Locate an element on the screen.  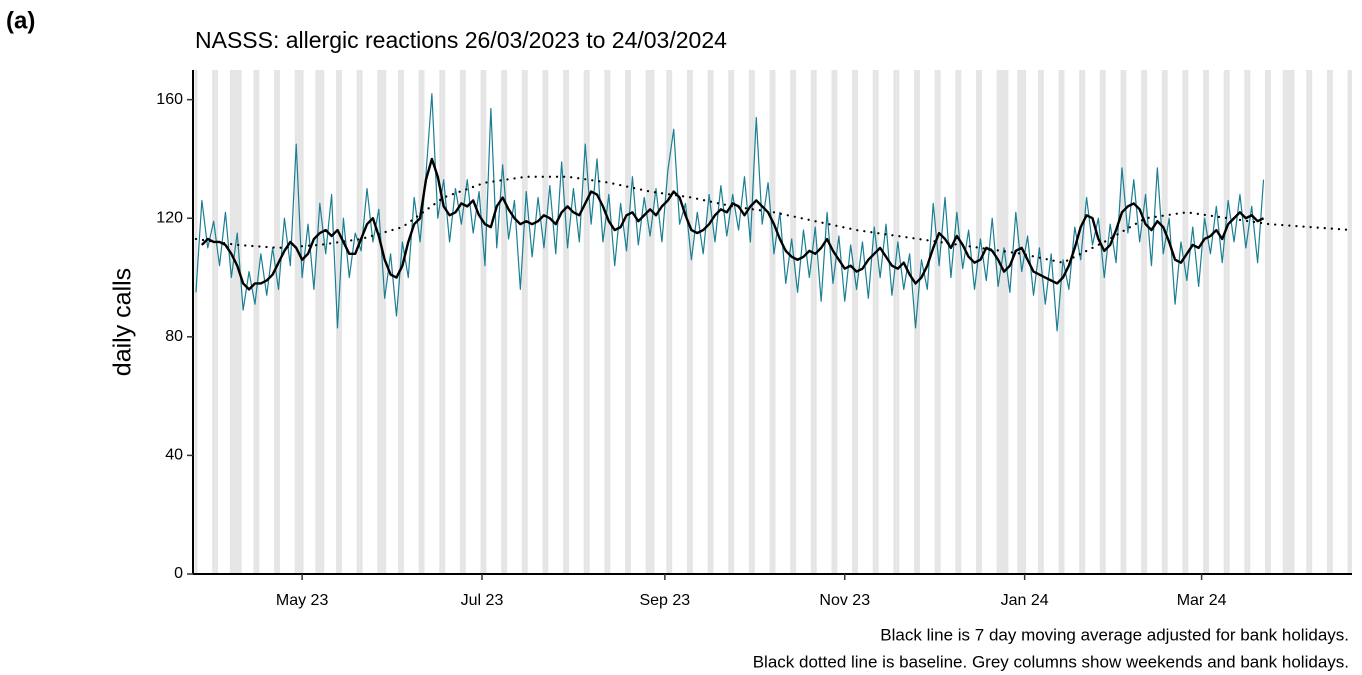
x-tick-label: Jul 23 is located at coordinates (482, 600).